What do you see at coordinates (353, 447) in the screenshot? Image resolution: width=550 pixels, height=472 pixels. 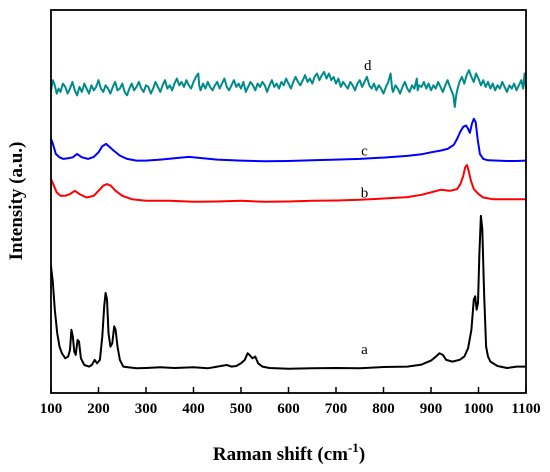 I see `x-axis-title-superscript: -1` at bounding box center [353, 447].